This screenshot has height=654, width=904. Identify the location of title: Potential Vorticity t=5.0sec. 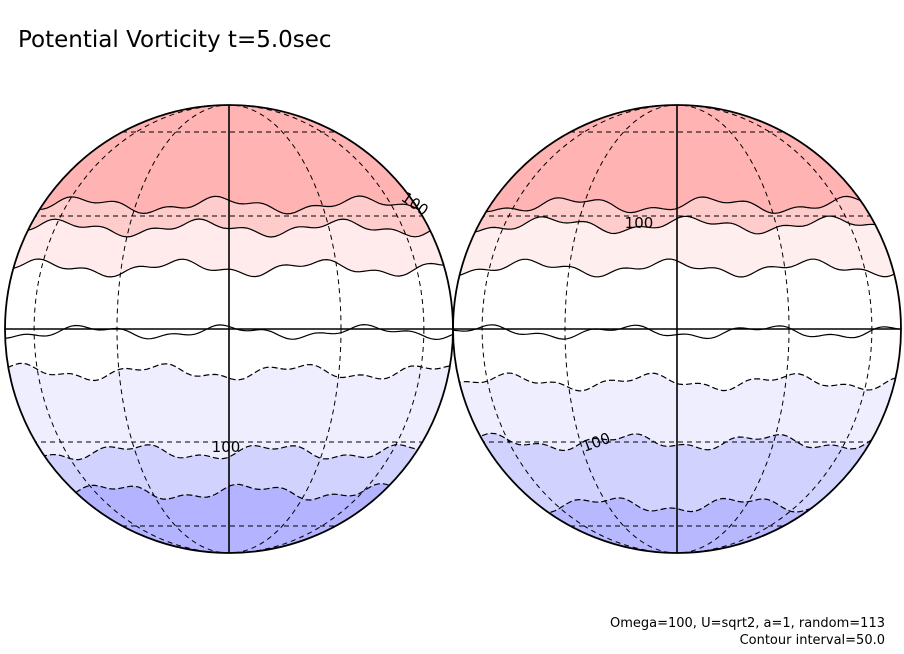
(175, 40).